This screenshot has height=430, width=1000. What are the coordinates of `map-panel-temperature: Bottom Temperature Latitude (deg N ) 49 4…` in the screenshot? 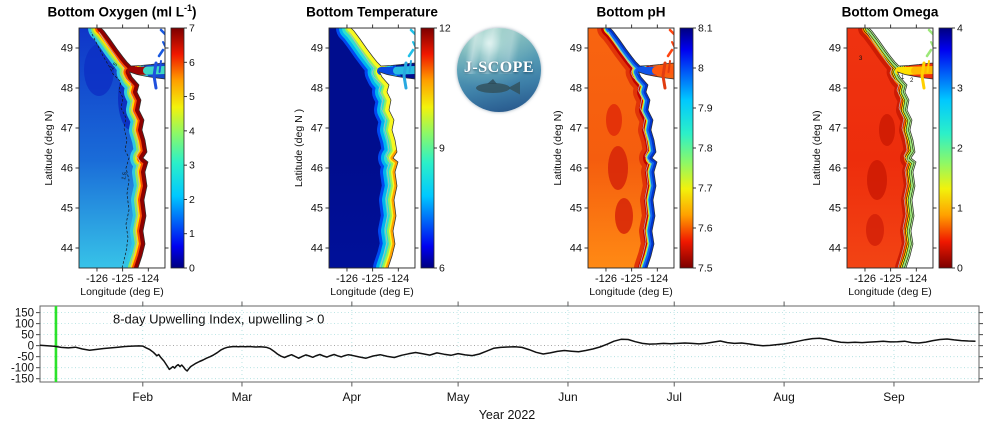 It's located at (372, 150).